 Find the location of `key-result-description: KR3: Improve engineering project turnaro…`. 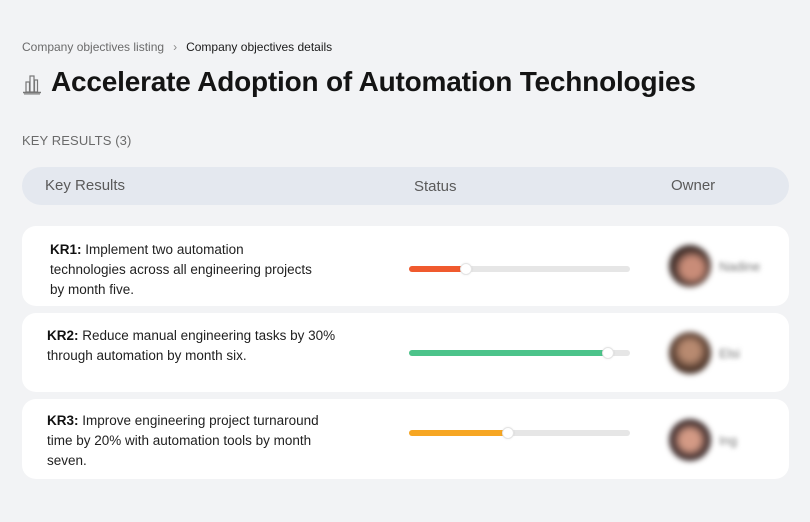

key-result-description: KR3: Improve engineering project turnaro… is located at coordinates (183, 440).